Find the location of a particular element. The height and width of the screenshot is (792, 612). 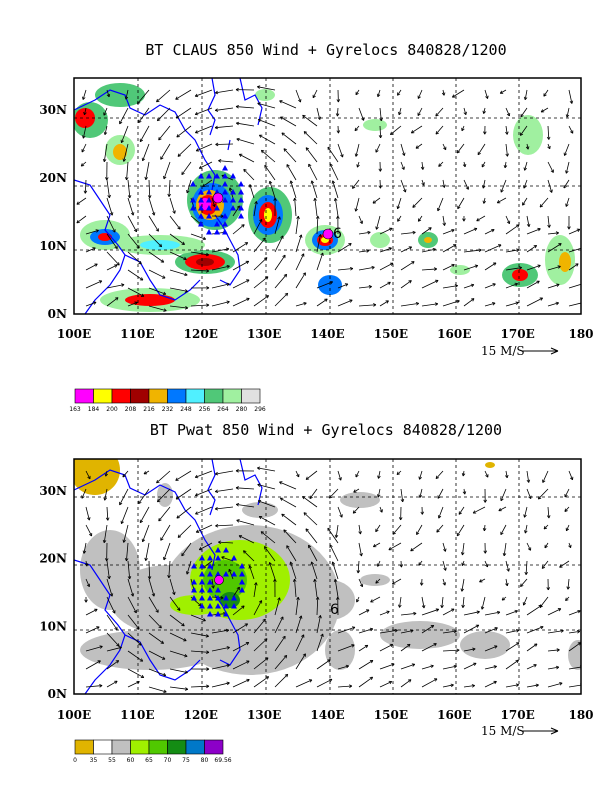

lon-label: 180 is located at coordinates (580, 715).